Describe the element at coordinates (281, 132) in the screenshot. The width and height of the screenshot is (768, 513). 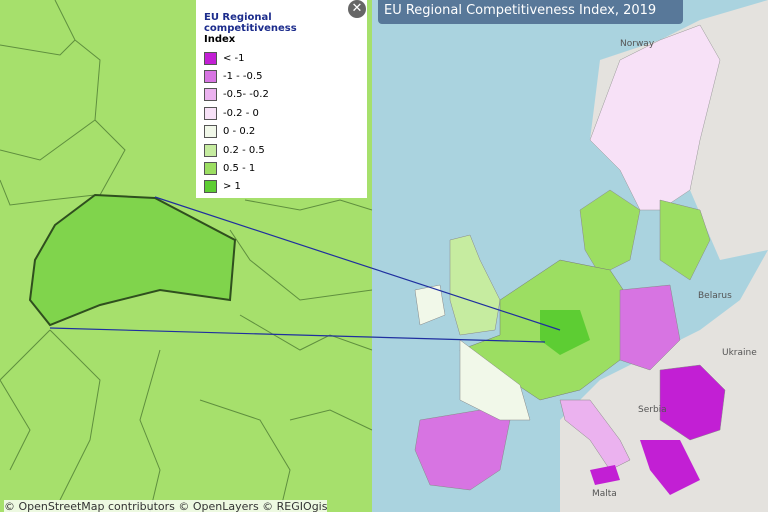
I see `legend-item: 0 - 0.2` at that location.